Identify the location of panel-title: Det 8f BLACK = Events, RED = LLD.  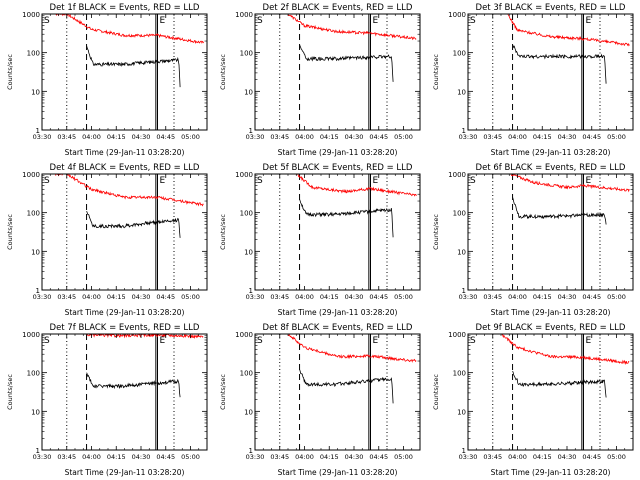
(338, 328).